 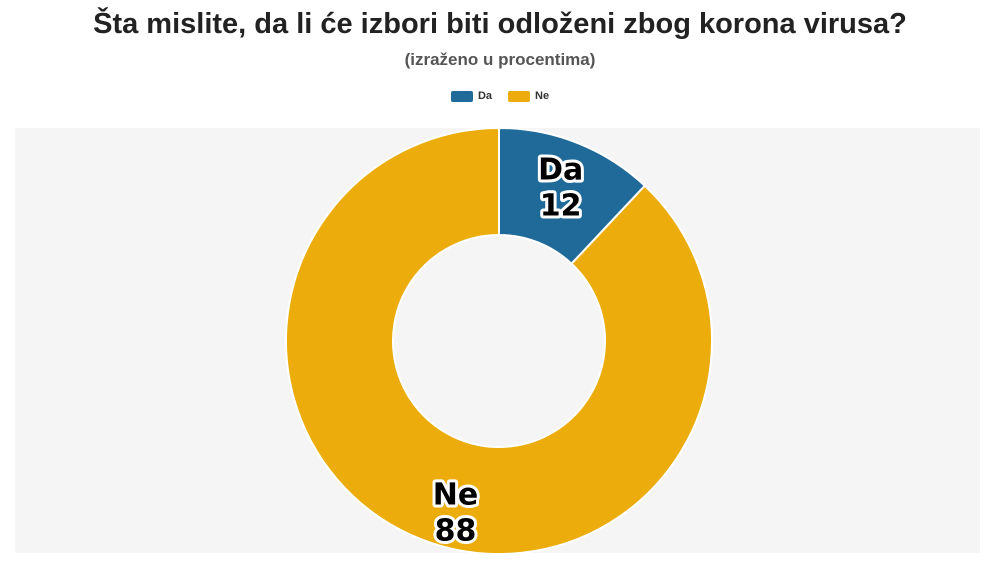 What do you see at coordinates (560, 169) in the screenshot?
I see `slice-label-category-da: Da` at bounding box center [560, 169].